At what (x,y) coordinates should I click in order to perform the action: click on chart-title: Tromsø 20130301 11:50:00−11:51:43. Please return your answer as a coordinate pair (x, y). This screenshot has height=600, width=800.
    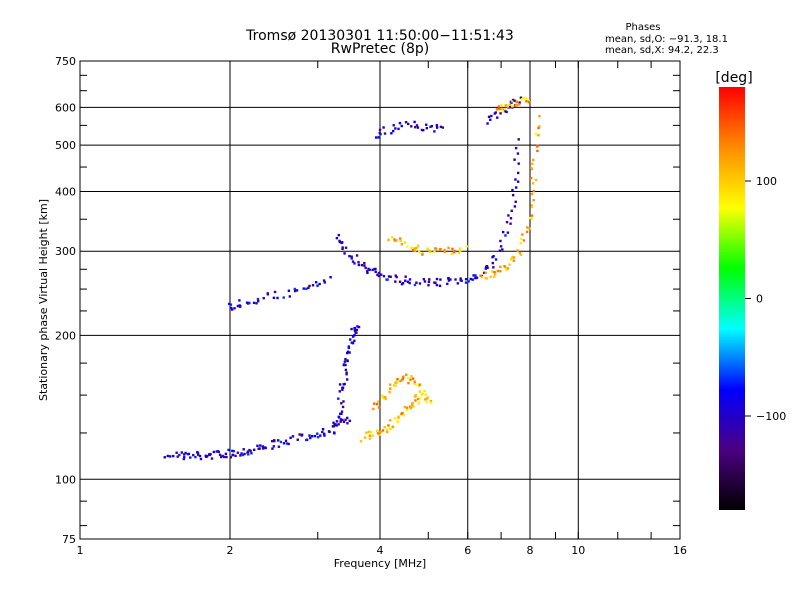
    Looking at the image, I should click on (379, 36).